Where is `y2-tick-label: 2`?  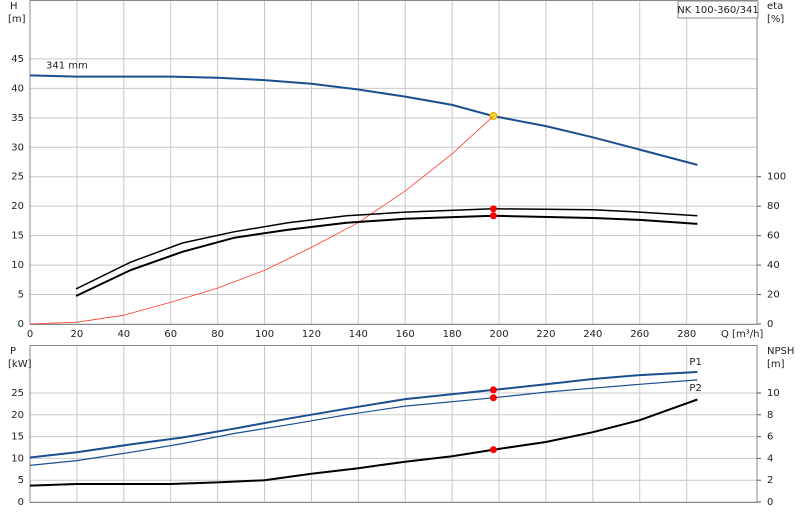 y2-tick-label: 2 is located at coordinates (770, 480).